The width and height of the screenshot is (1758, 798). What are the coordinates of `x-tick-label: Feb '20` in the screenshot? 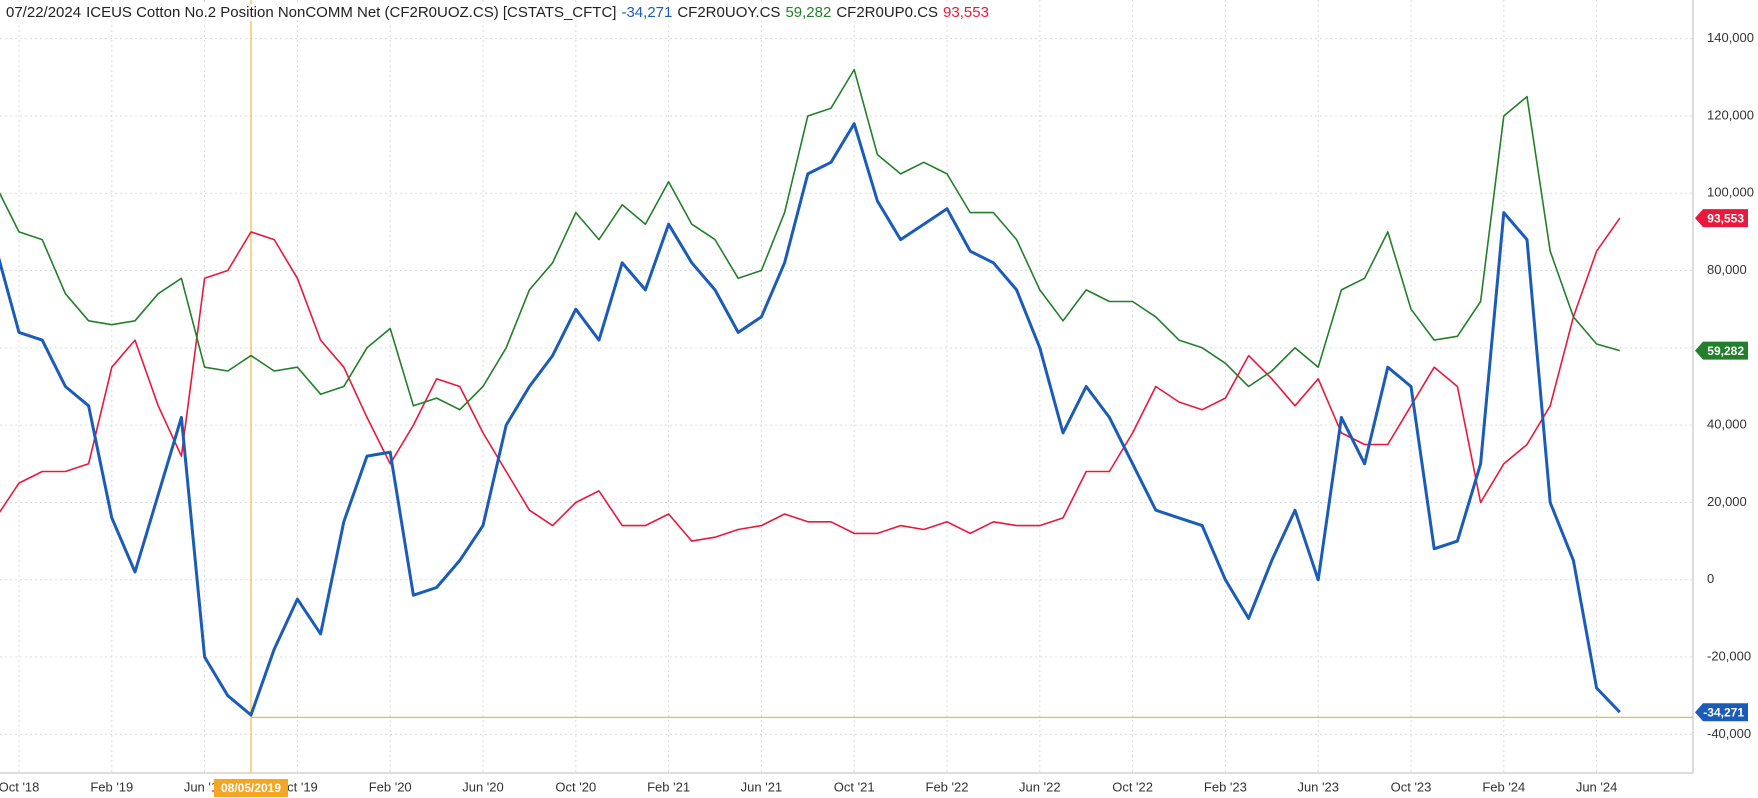 It's located at (390, 786).